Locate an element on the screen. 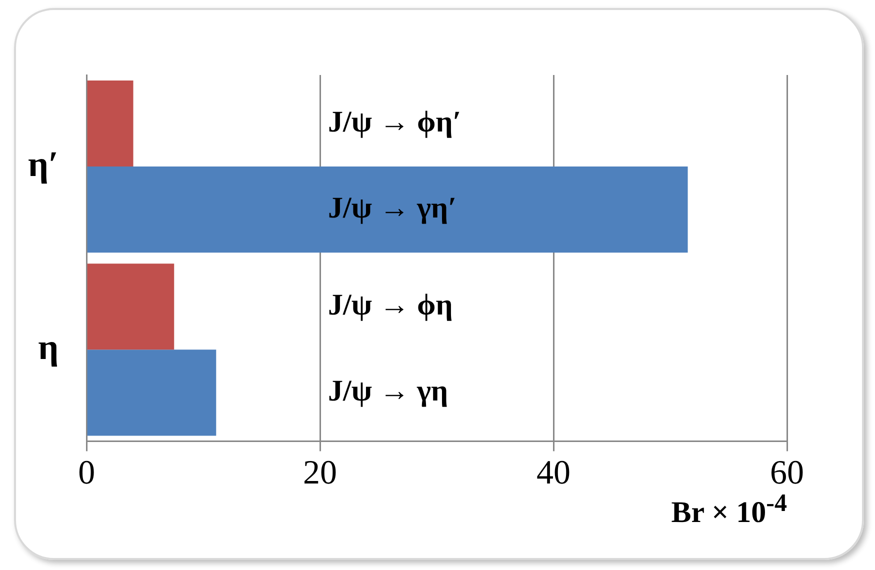  x-tick-label: 20 is located at coordinates (320, 473).